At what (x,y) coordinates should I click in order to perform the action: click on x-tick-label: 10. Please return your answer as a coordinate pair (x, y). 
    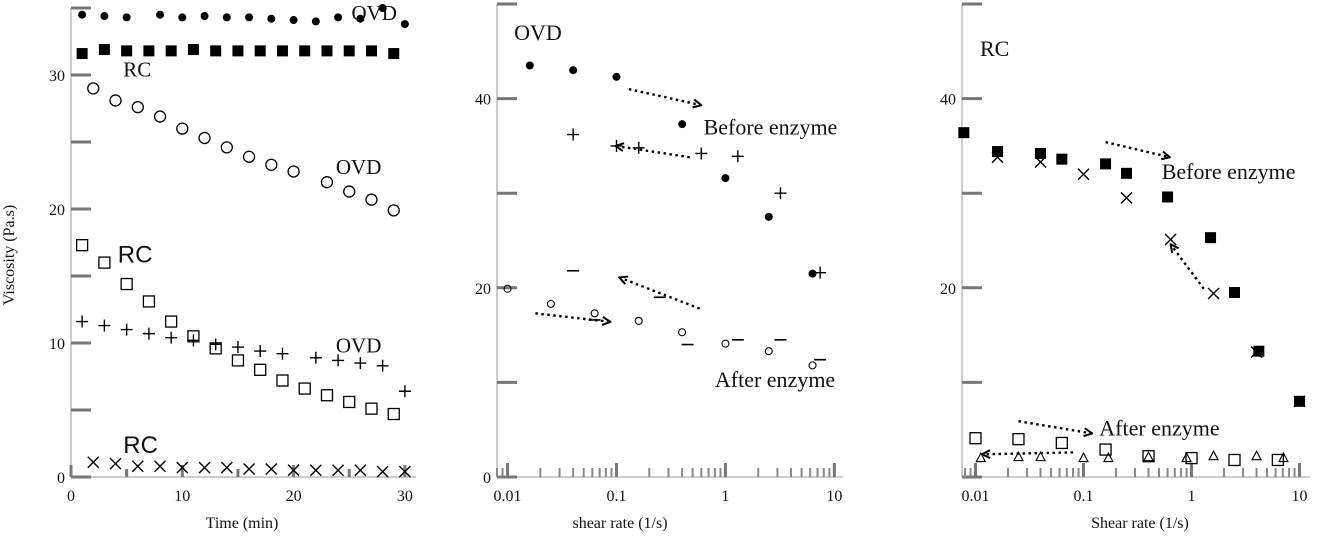
    Looking at the image, I should click on (1300, 496).